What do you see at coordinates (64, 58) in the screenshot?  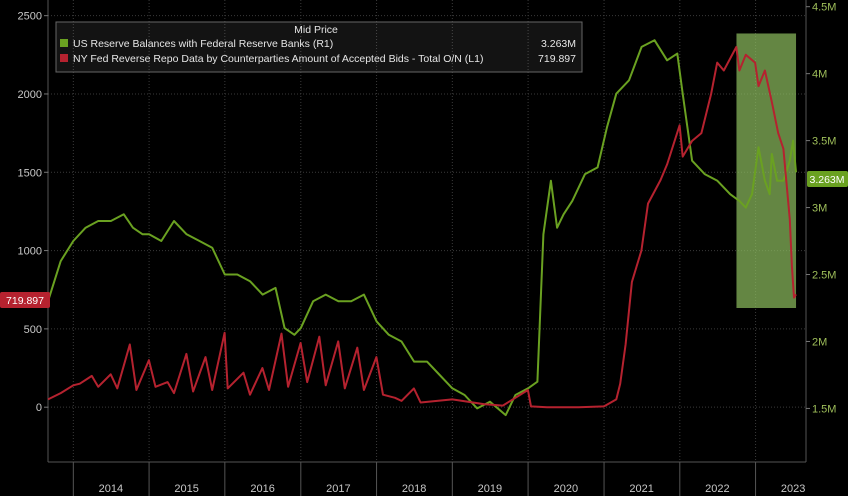 I see `legend-swatch-repo` at bounding box center [64, 58].